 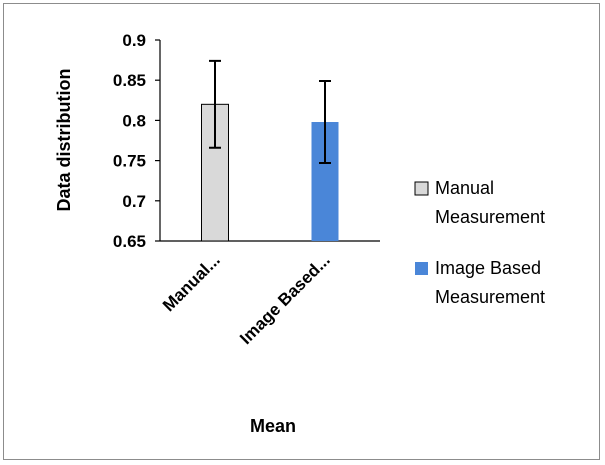 I want to click on legend-swatch-manual, so click(x=421, y=188).